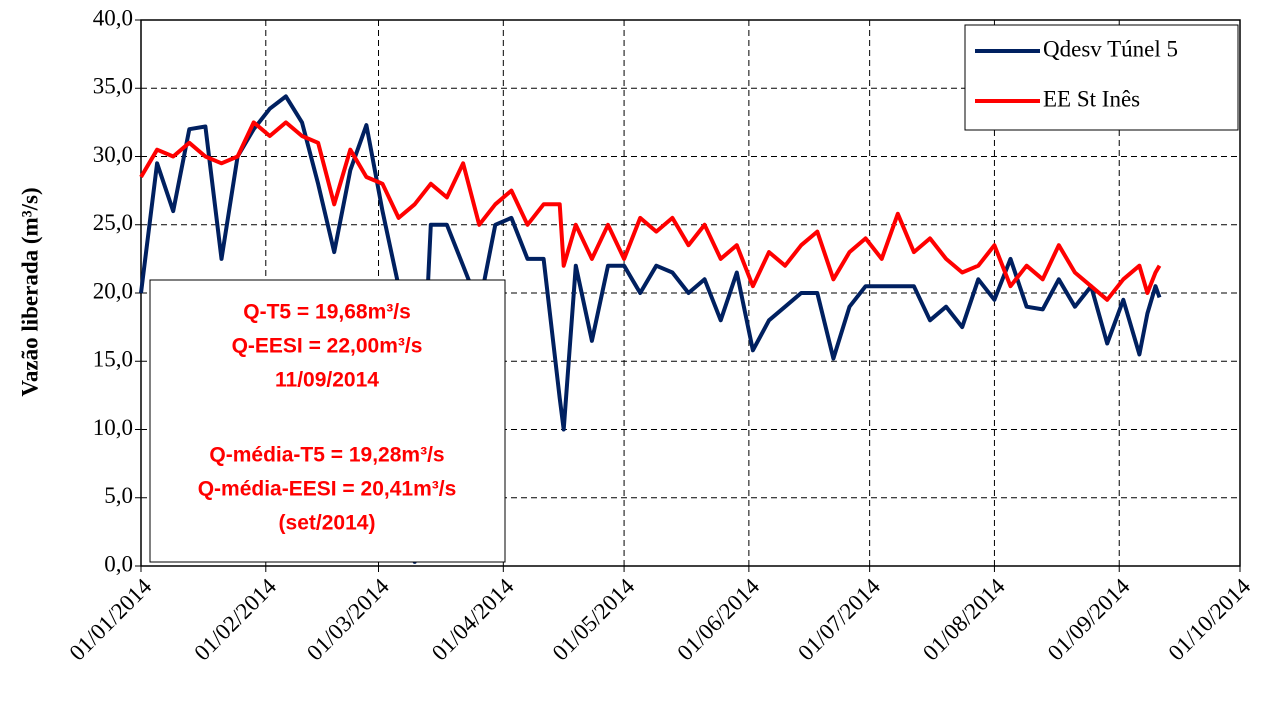 The height and width of the screenshot is (709, 1261). What do you see at coordinates (327, 346) in the screenshot?
I see `annotation-text: Q-EESI = 22,00m³/s` at bounding box center [327, 346].